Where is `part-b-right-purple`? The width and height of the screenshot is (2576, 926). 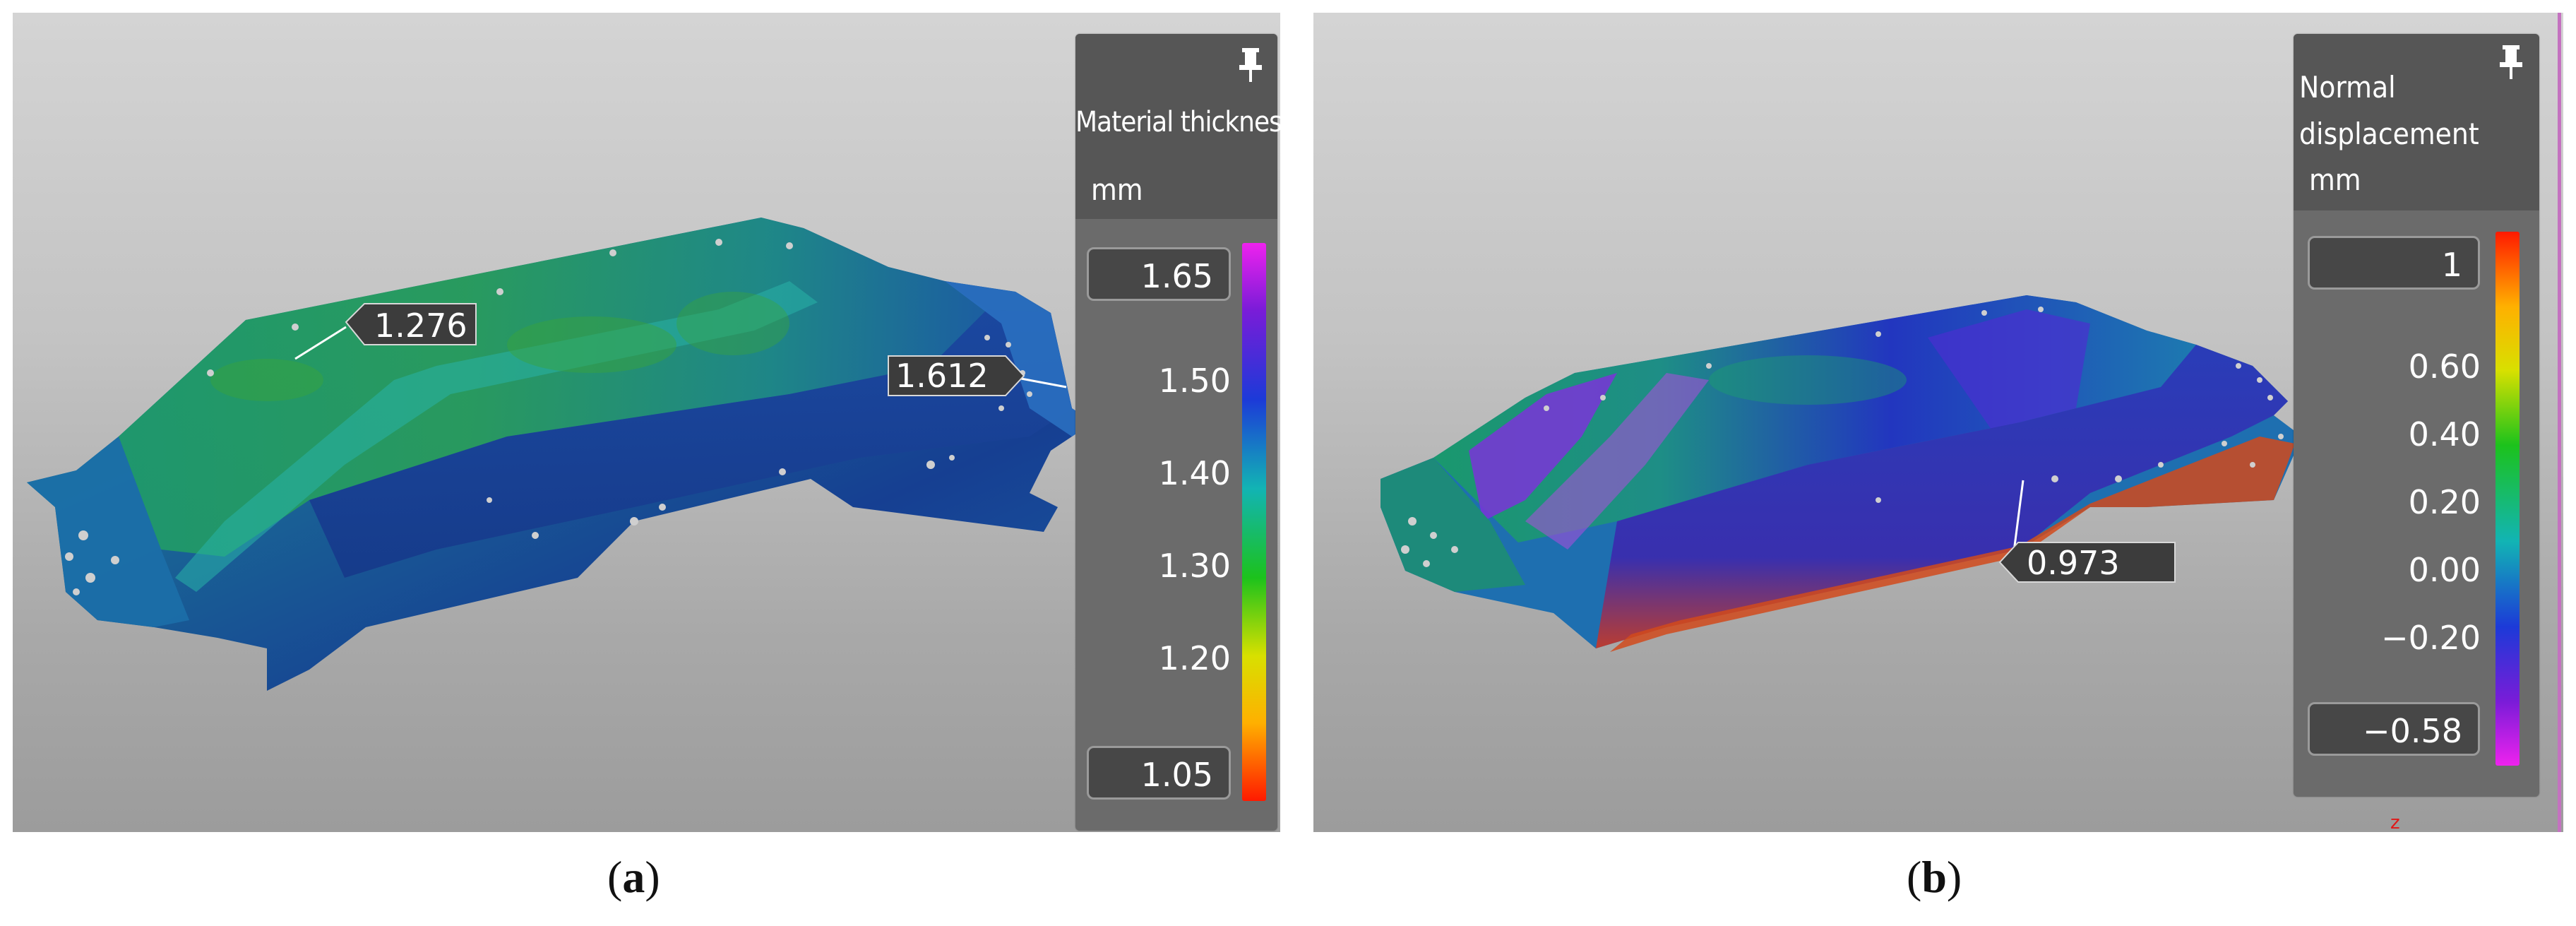
part-b-right-purple is located at coordinates (2009, 369).